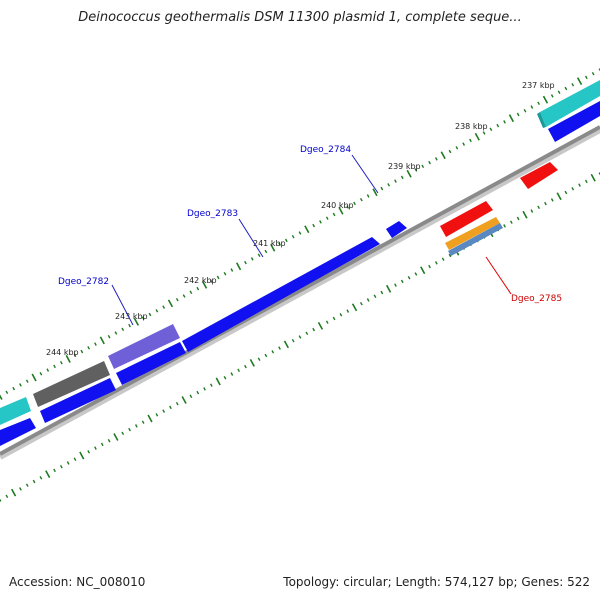 Image resolution: width=600 pixels, height=600 pixels. What do you see at coordinates (404, 166) in the screenshot?
I see `kbp-label-239: 239 kbp` at bounding box center [404, 166].